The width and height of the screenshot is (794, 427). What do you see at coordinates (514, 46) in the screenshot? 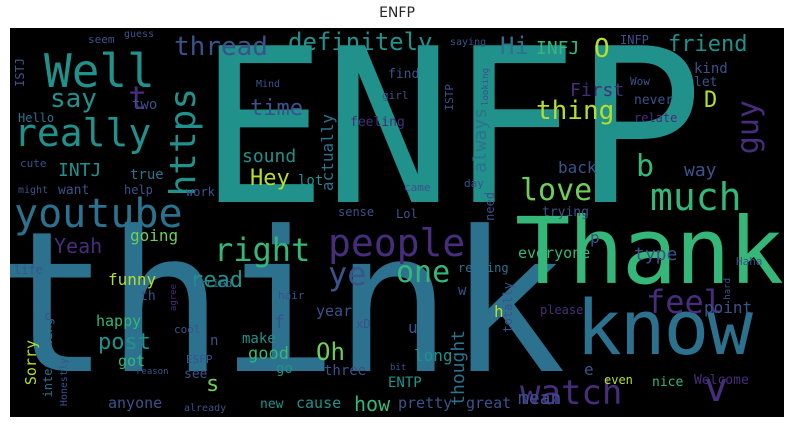
I see `word-hi: Hi` at bounding box center [514, 46].